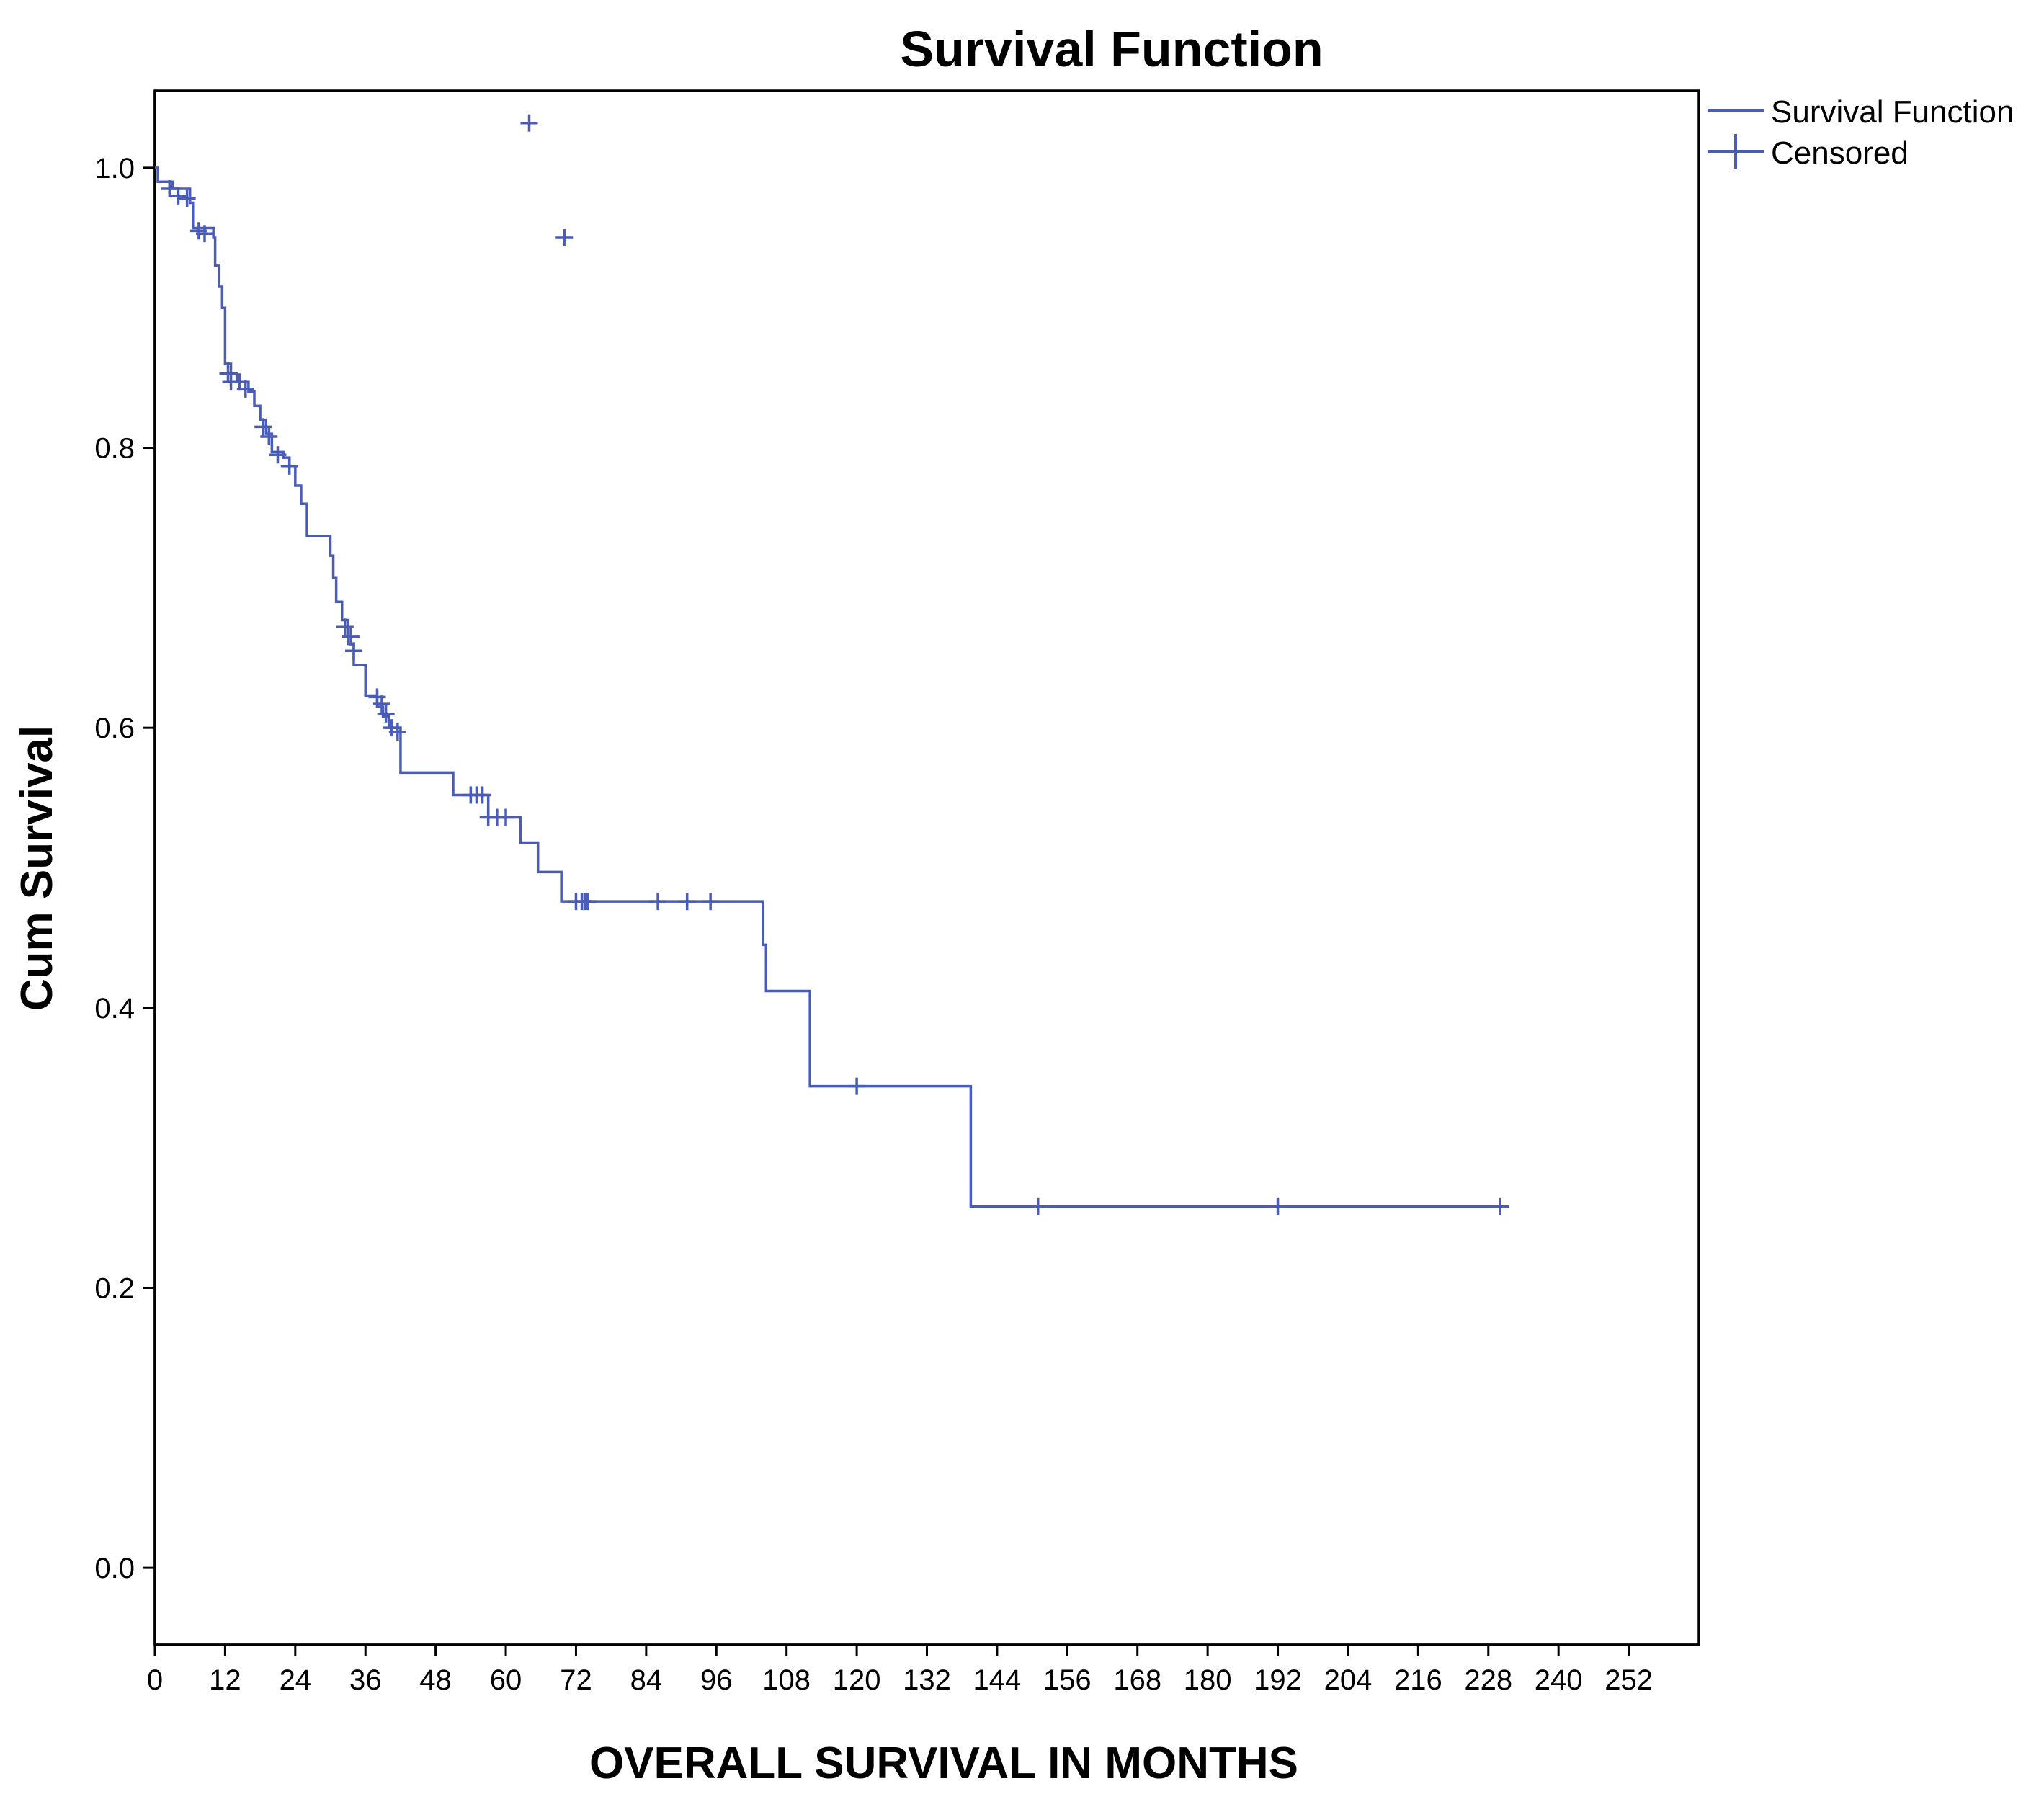  I want to click on x-tick-label: 144, so click(997, 1680).